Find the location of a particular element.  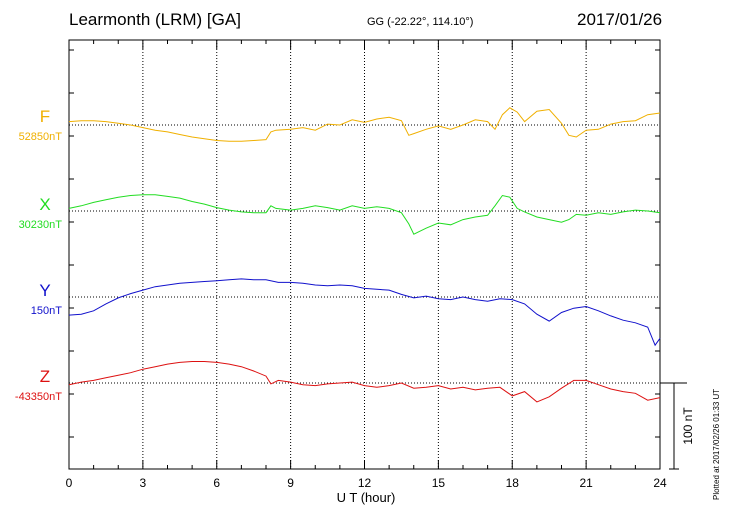

x-tick-label: 18 is located at coordinates (513, 483).